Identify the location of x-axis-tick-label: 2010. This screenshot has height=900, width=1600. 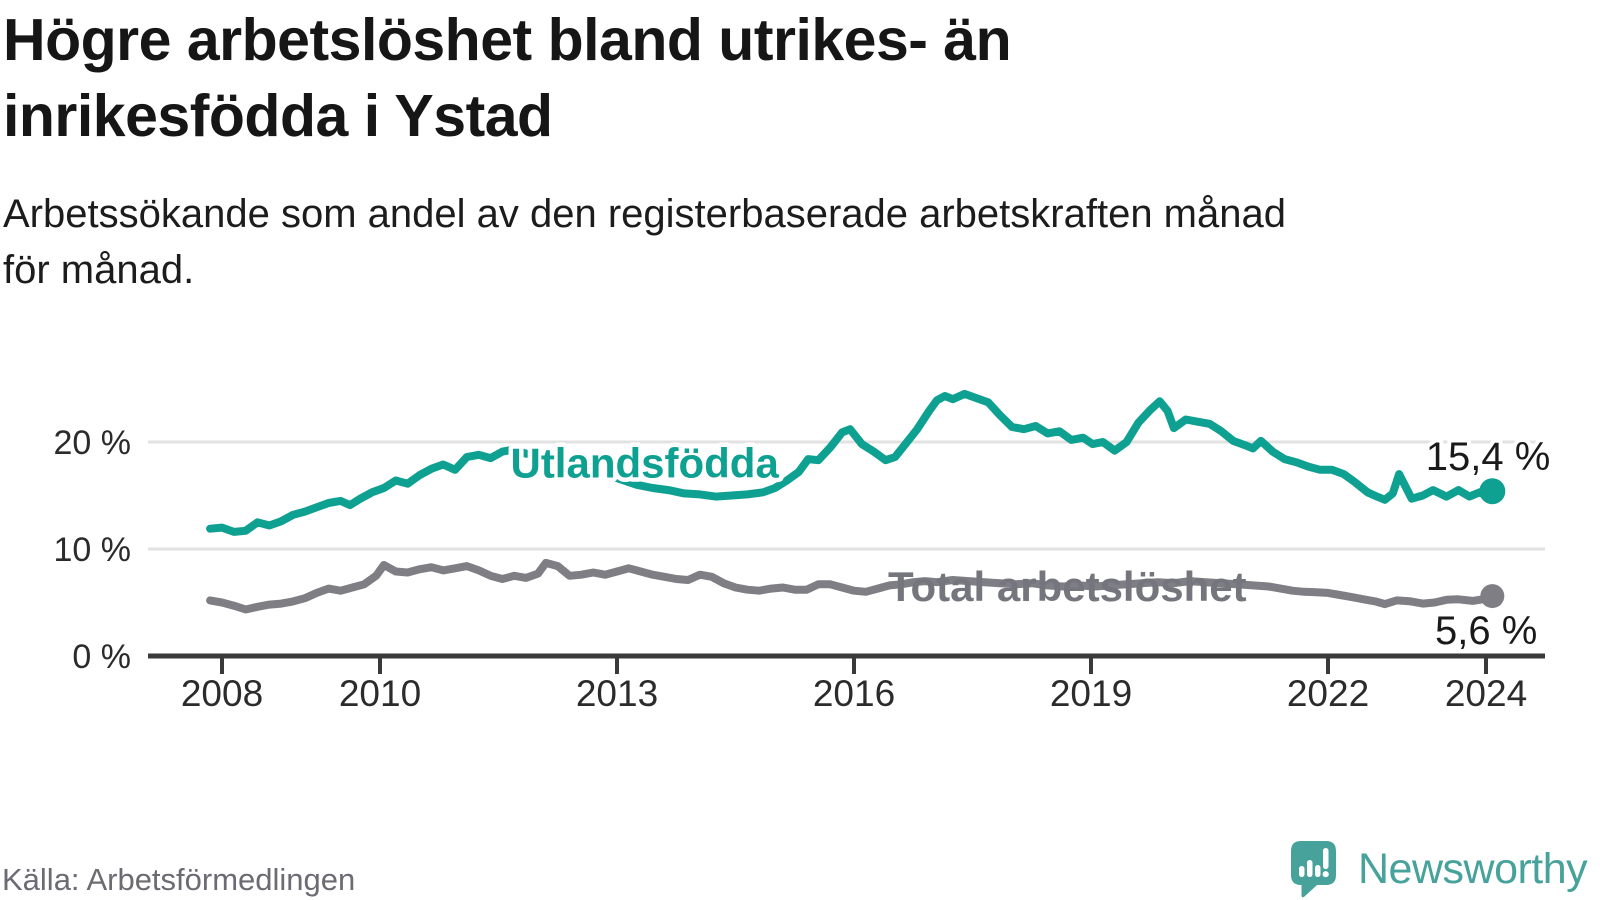
(380, 693).